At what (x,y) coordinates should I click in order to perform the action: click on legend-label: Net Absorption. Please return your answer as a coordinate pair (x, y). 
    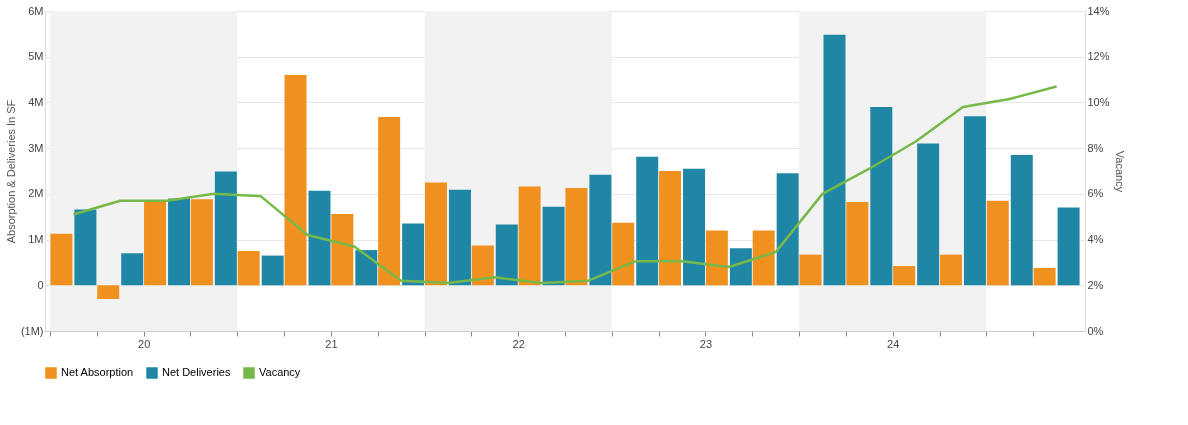
    Looking at the image, I should click on (97, 372).